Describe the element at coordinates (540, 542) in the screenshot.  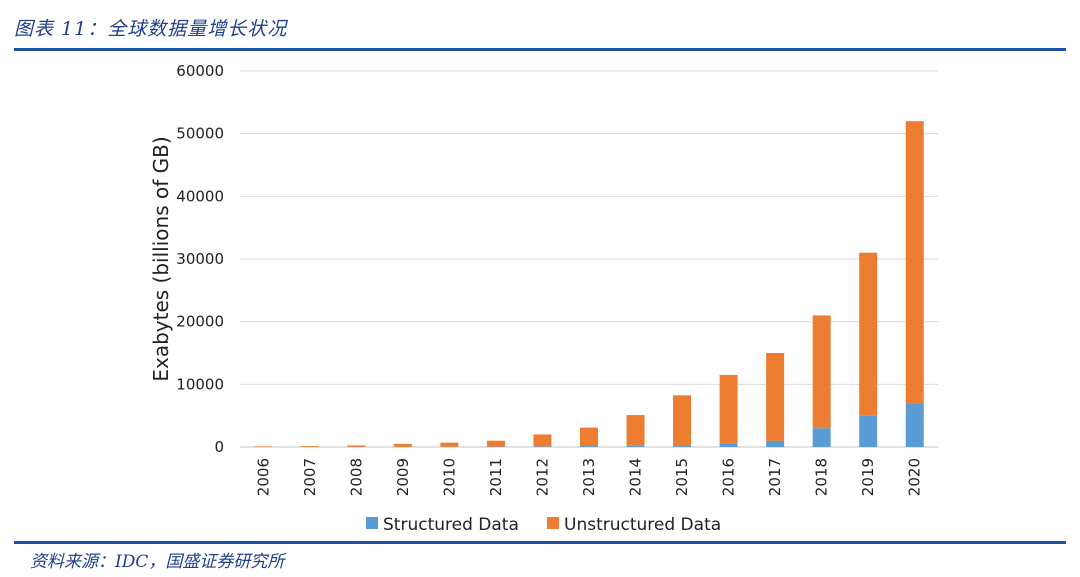
I see `footer-rule` at that location.